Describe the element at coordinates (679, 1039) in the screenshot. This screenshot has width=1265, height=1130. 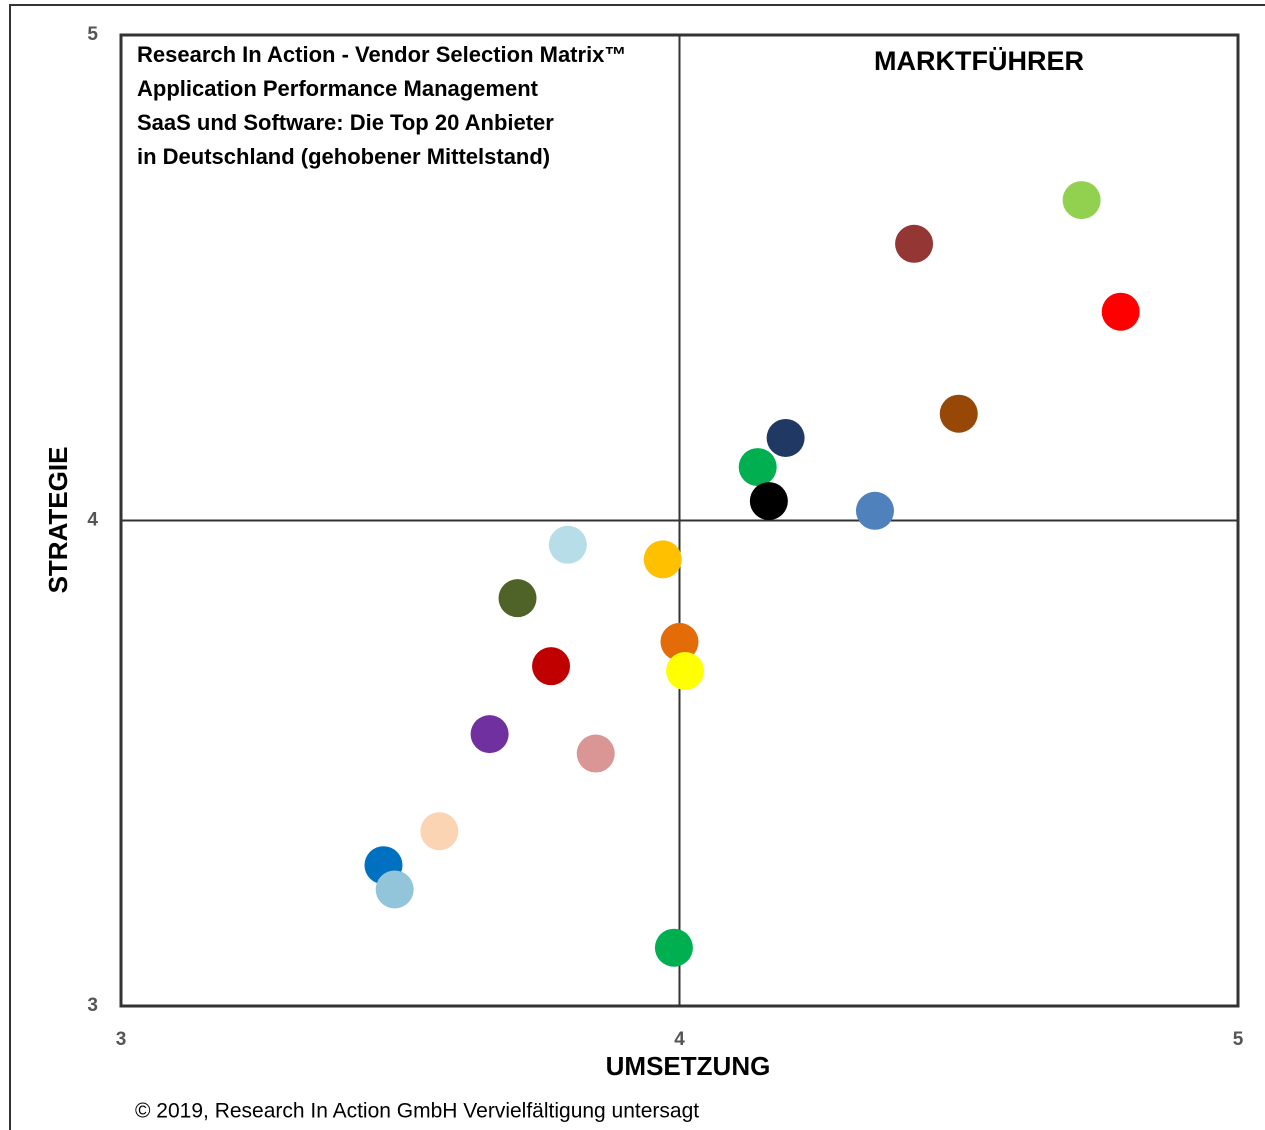
I see `x-tick-label: 4` at that location.